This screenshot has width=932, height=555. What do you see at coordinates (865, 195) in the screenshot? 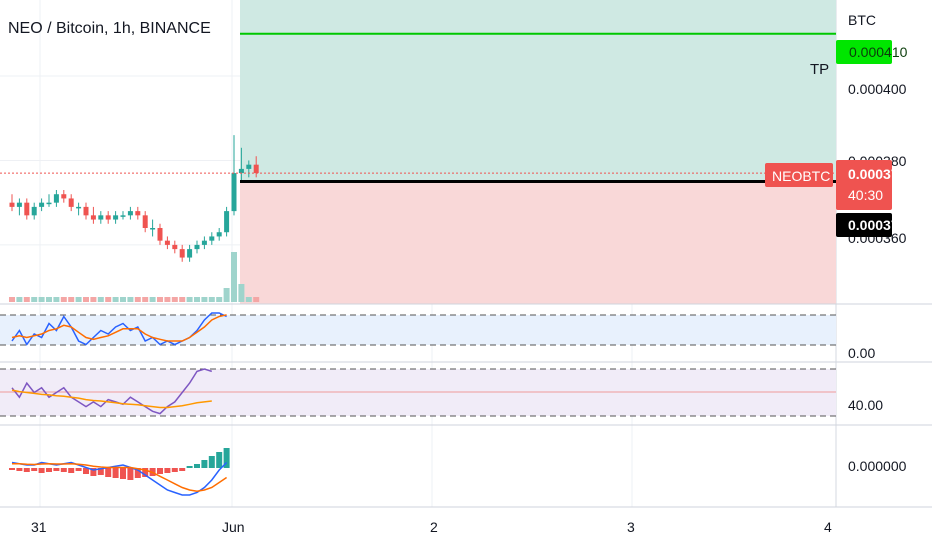
I see `bar-countdown: 40:30` at bounding box center [865, 195].